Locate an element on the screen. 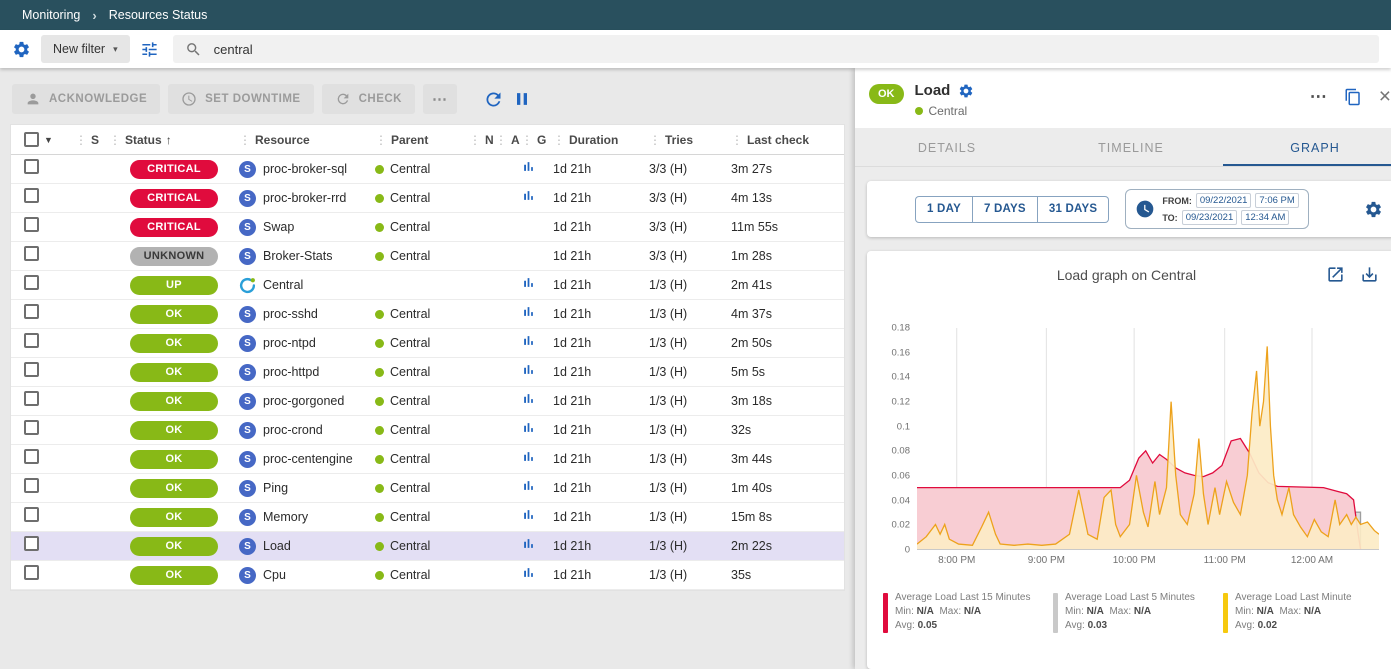  column-header-n: ⋮ N is located at coordinates (481, 139).